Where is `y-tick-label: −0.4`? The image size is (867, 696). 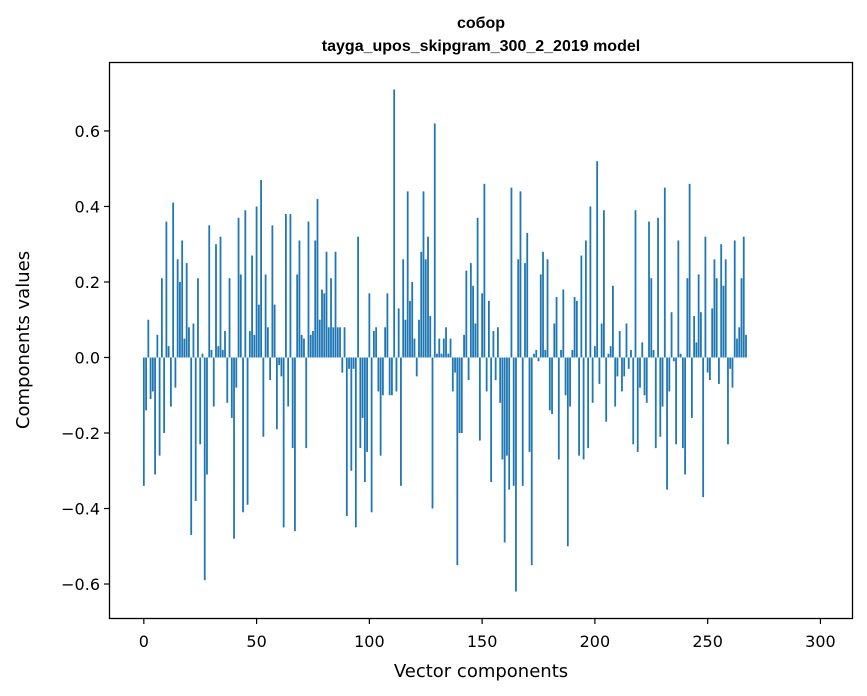 y-tick-label: −0.4 is located at coordinates (80, 509).